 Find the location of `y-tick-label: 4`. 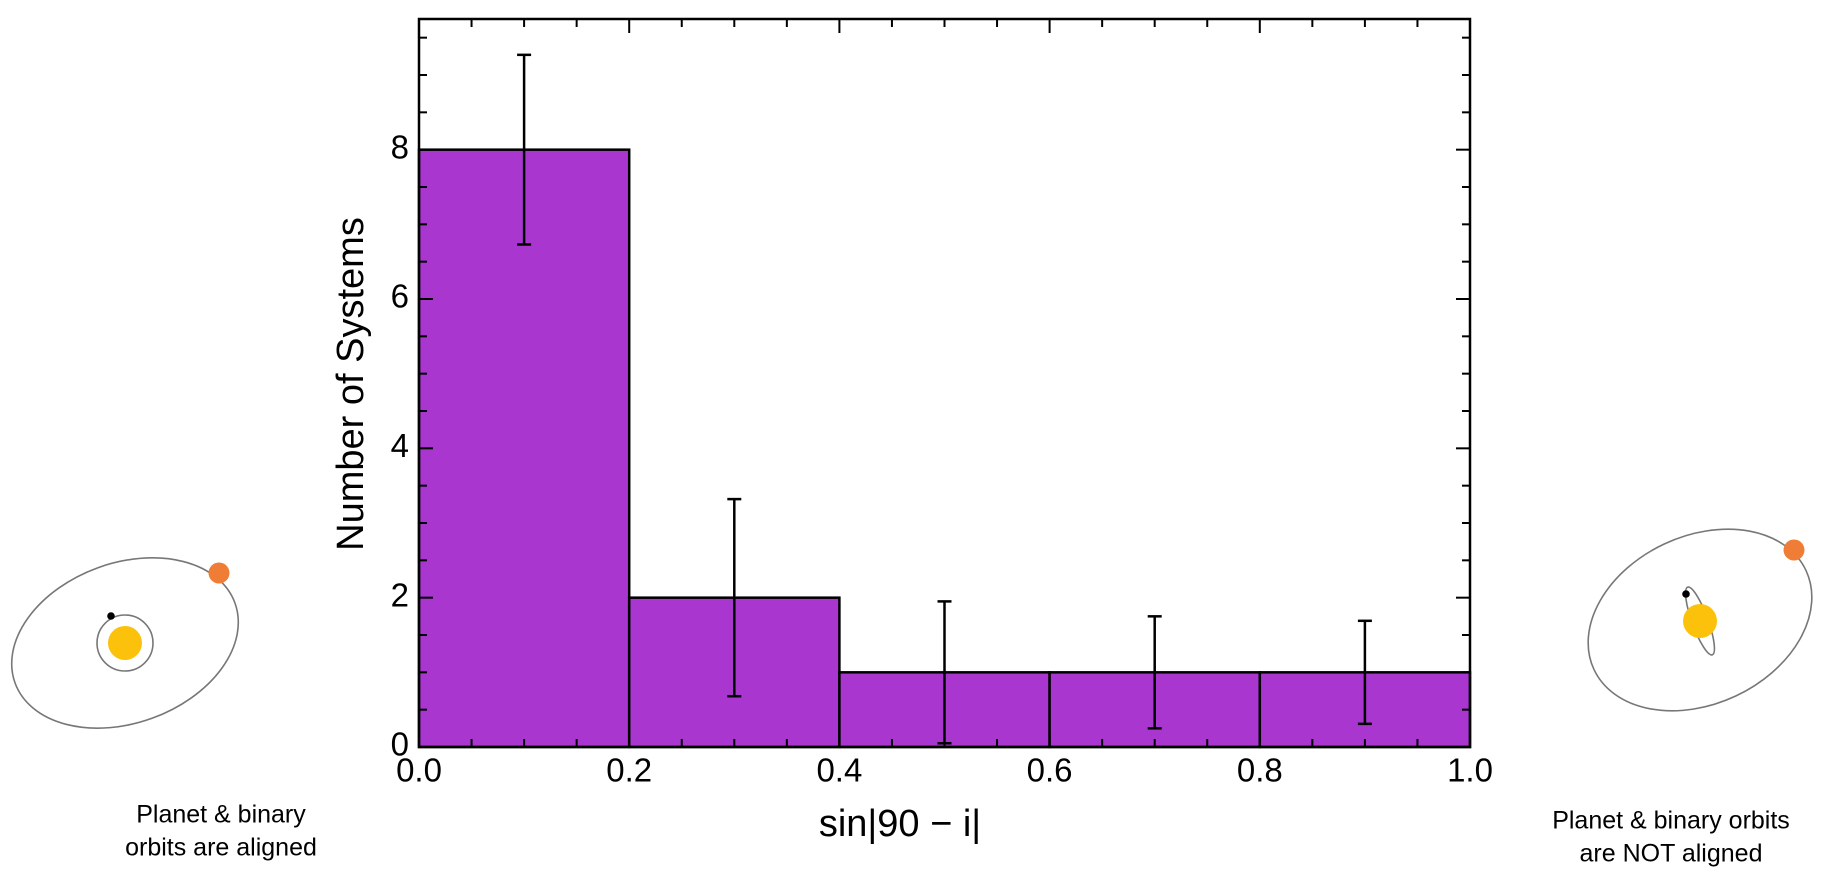

y-tick-label: 4 is located at coordinates (400, 445).